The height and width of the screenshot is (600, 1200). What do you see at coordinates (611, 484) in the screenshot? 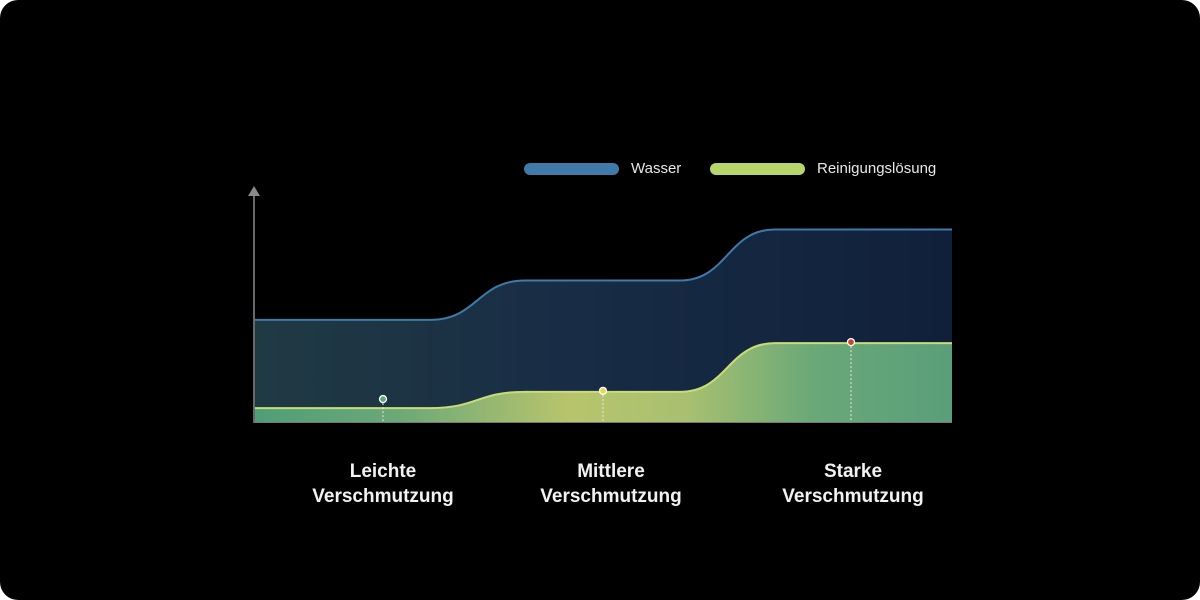
I see `x-tick-label-mittel: Mittlere Verschmutzung` at bounding box center [611, 484].